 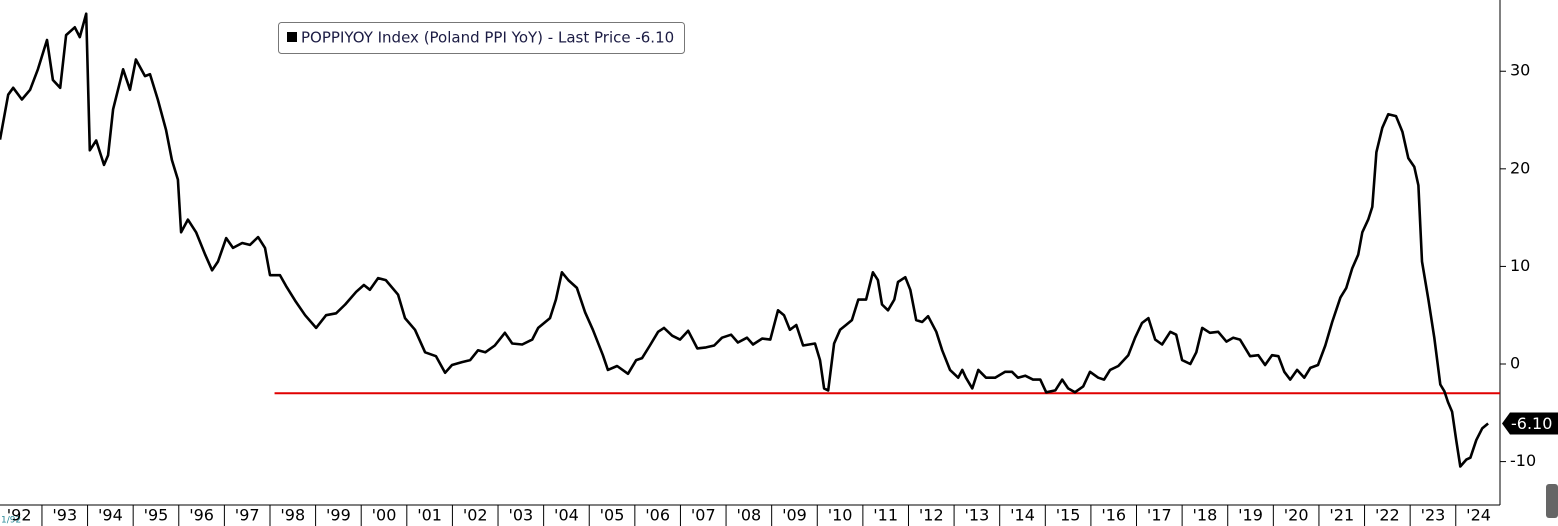 I want to click on y-tick-label: -10, so click(x=1523, y=460).